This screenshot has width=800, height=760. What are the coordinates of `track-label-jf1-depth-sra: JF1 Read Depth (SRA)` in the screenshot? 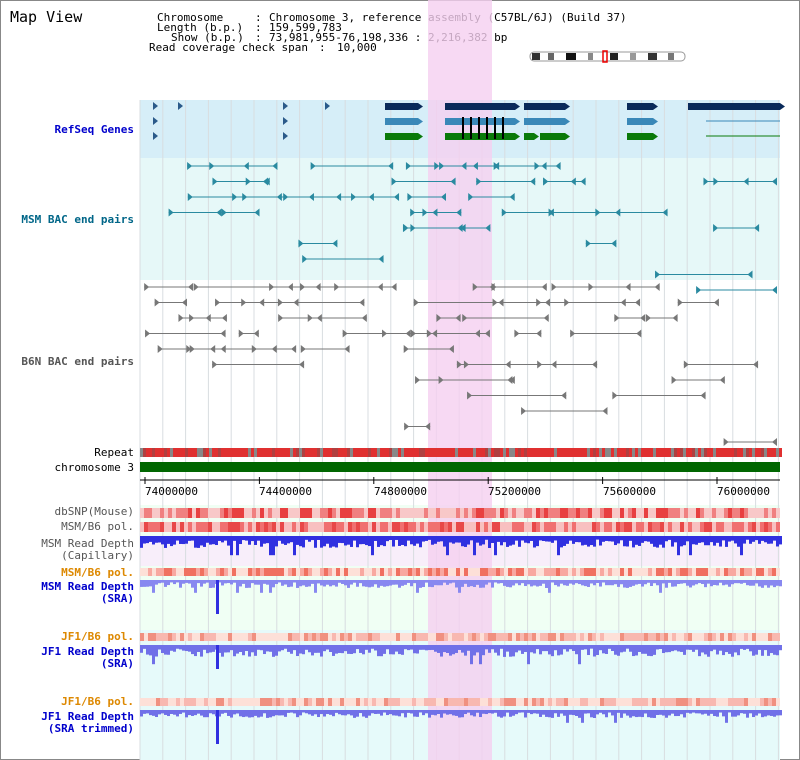 It's located at (87, 657).